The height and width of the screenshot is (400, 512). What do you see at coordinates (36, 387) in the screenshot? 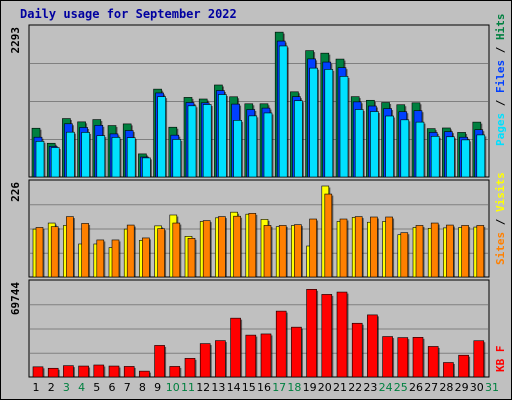
I see `day-label: 1` at bounding box center [36, 387].